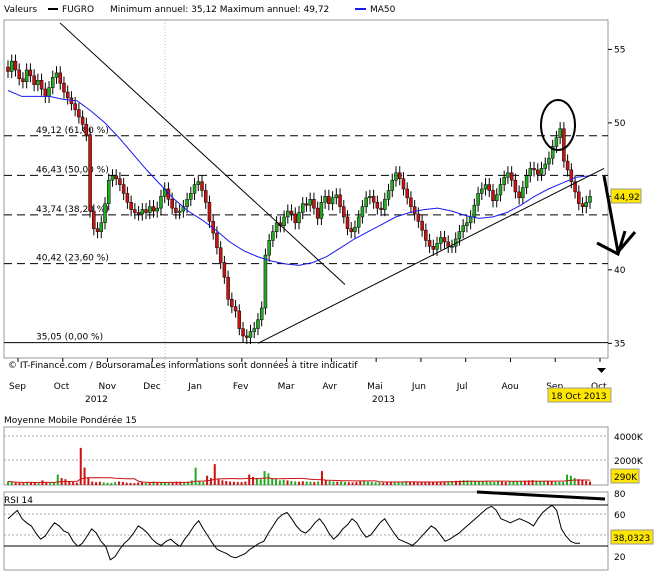  Describe the element at coordinates (620, 124) in the screenshot. I see `price-tick-label: 50` at that location.